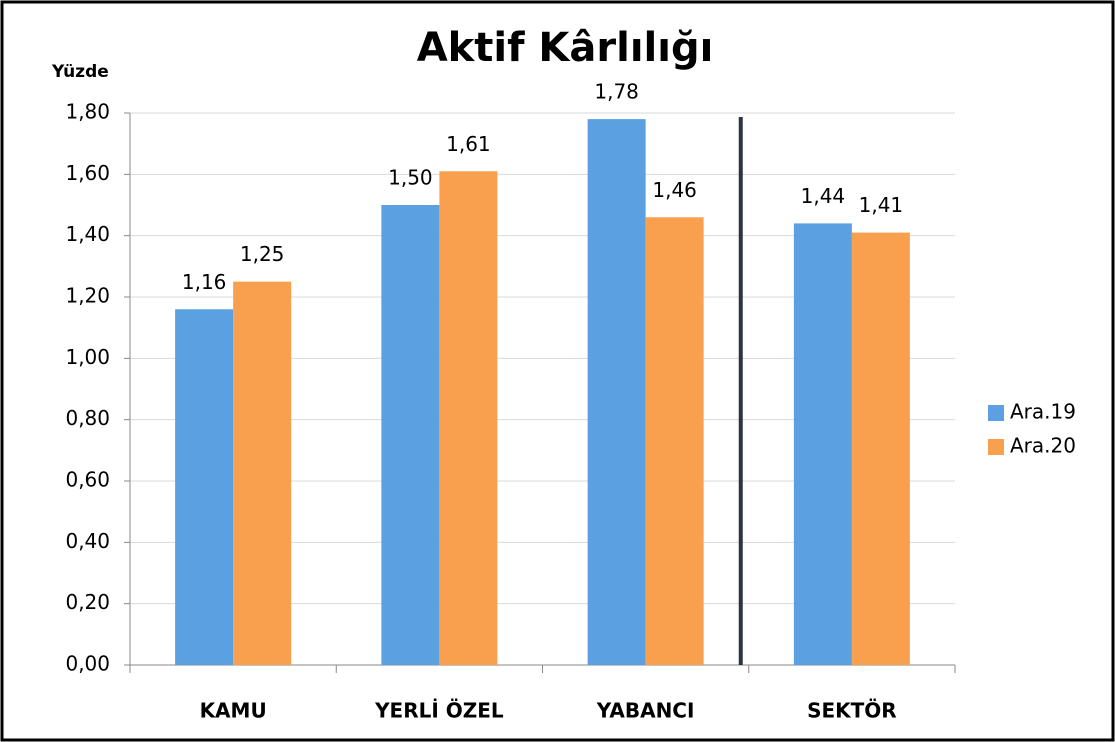 The height and width of the screenshot is (742, 1115). I want to click on value-label: 1,78, so click(616, 92).